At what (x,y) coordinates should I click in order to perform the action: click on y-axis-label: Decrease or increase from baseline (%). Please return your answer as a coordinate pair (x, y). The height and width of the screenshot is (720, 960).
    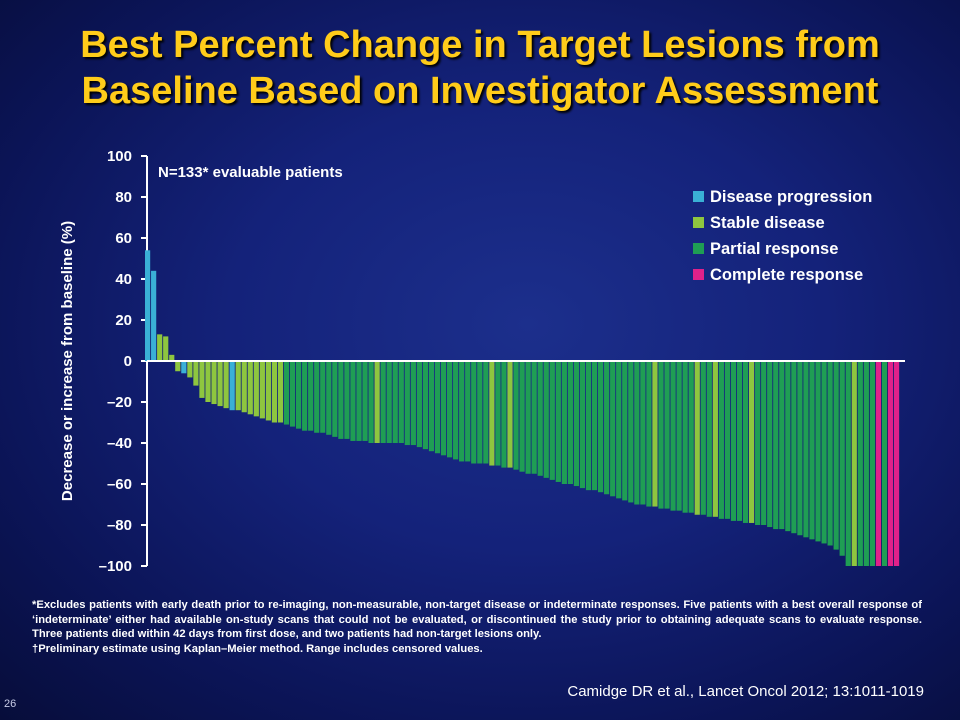
    Looking at the image, I should click on (67, 361).